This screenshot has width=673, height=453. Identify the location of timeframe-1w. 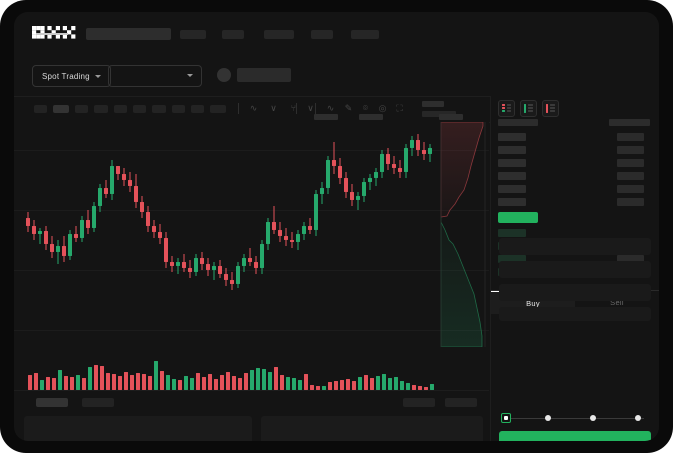
(178, 109).